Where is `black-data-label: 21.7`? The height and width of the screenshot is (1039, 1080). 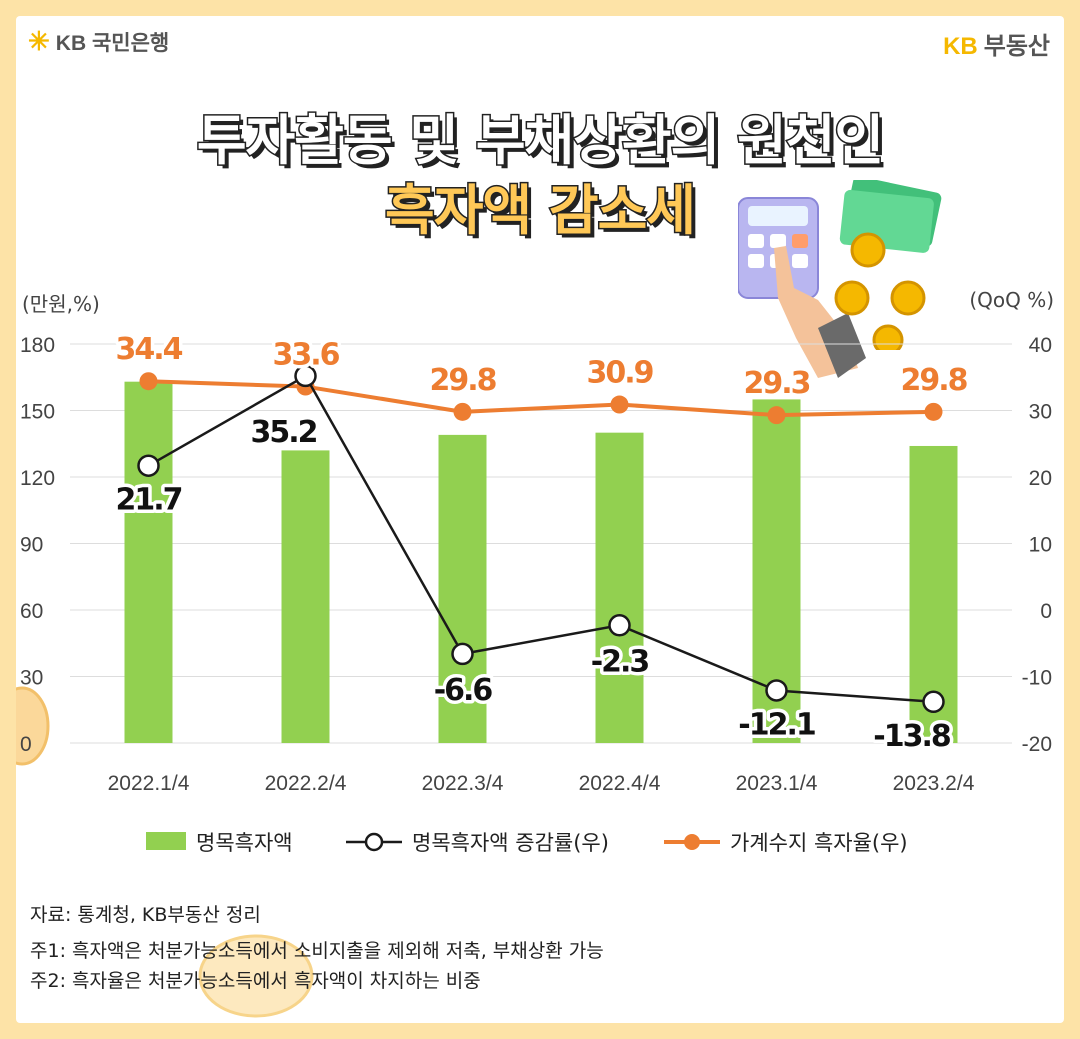 black-data-label: 21.7 is located at coordinates (148, 500).